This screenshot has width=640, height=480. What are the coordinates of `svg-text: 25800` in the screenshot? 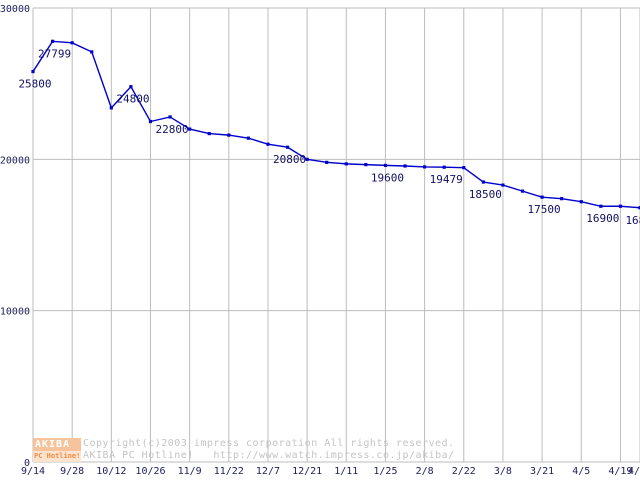 It's located at (34, 84).